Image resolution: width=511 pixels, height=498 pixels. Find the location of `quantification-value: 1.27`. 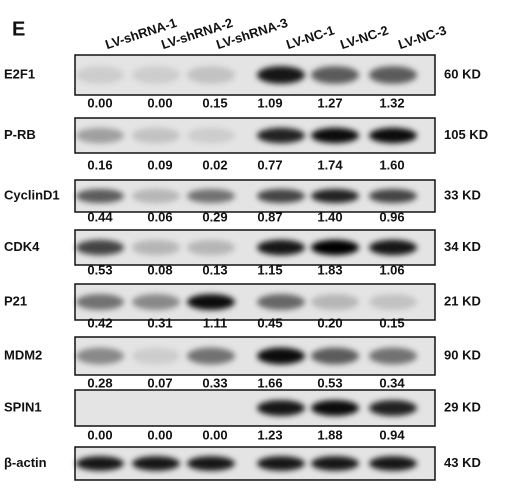

quantification-value: 1.27 is located at coordinates (329, 102).